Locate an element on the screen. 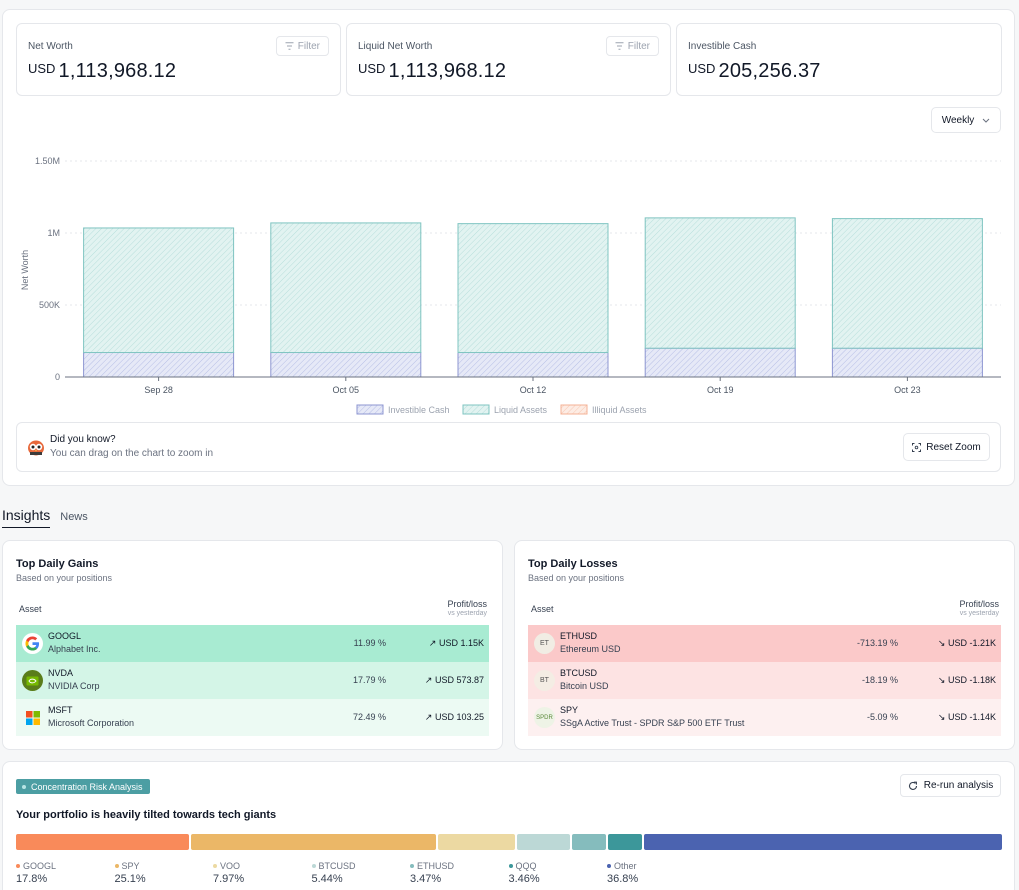  concentration-legend-item: SPY 25.1% is located at coordinates (130, 873).